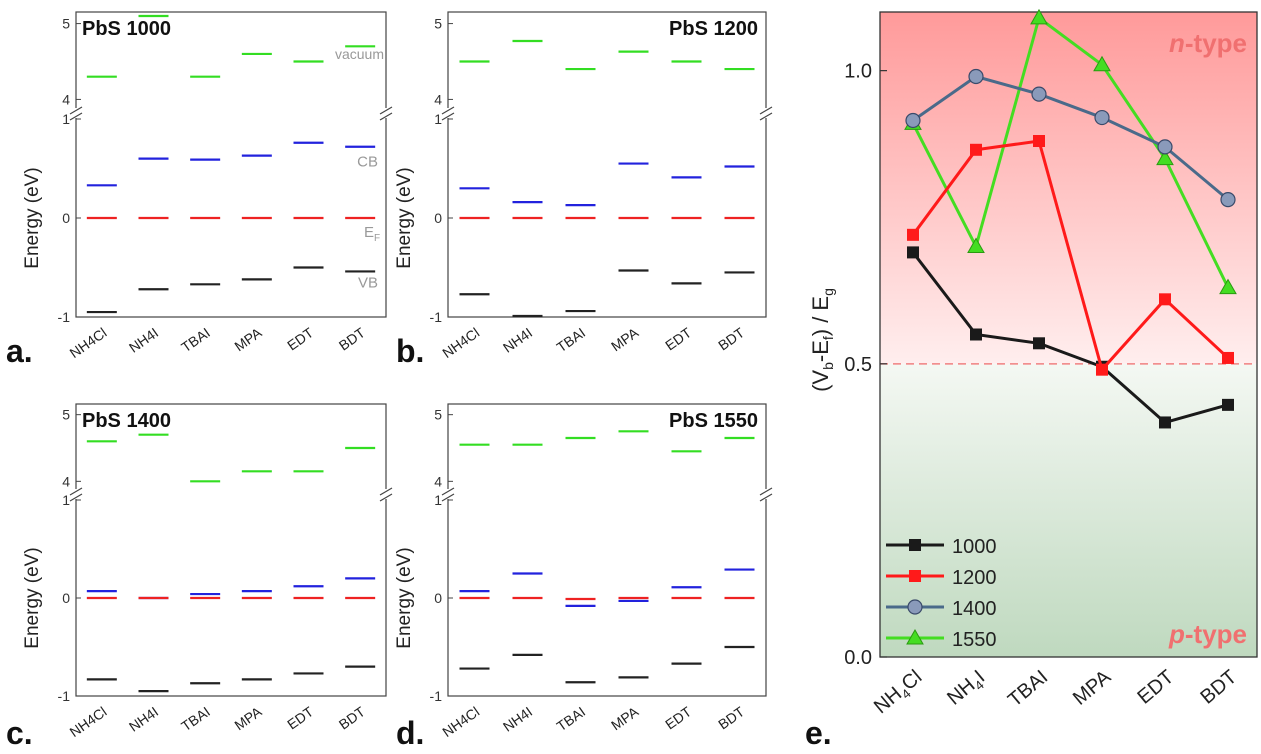 The width and height of the screenshot is (1261, 754). What do you see at coordinates (368, 282) in the screenshot?
I see `vb-level-label: VB` at bounding box center [368, 282].